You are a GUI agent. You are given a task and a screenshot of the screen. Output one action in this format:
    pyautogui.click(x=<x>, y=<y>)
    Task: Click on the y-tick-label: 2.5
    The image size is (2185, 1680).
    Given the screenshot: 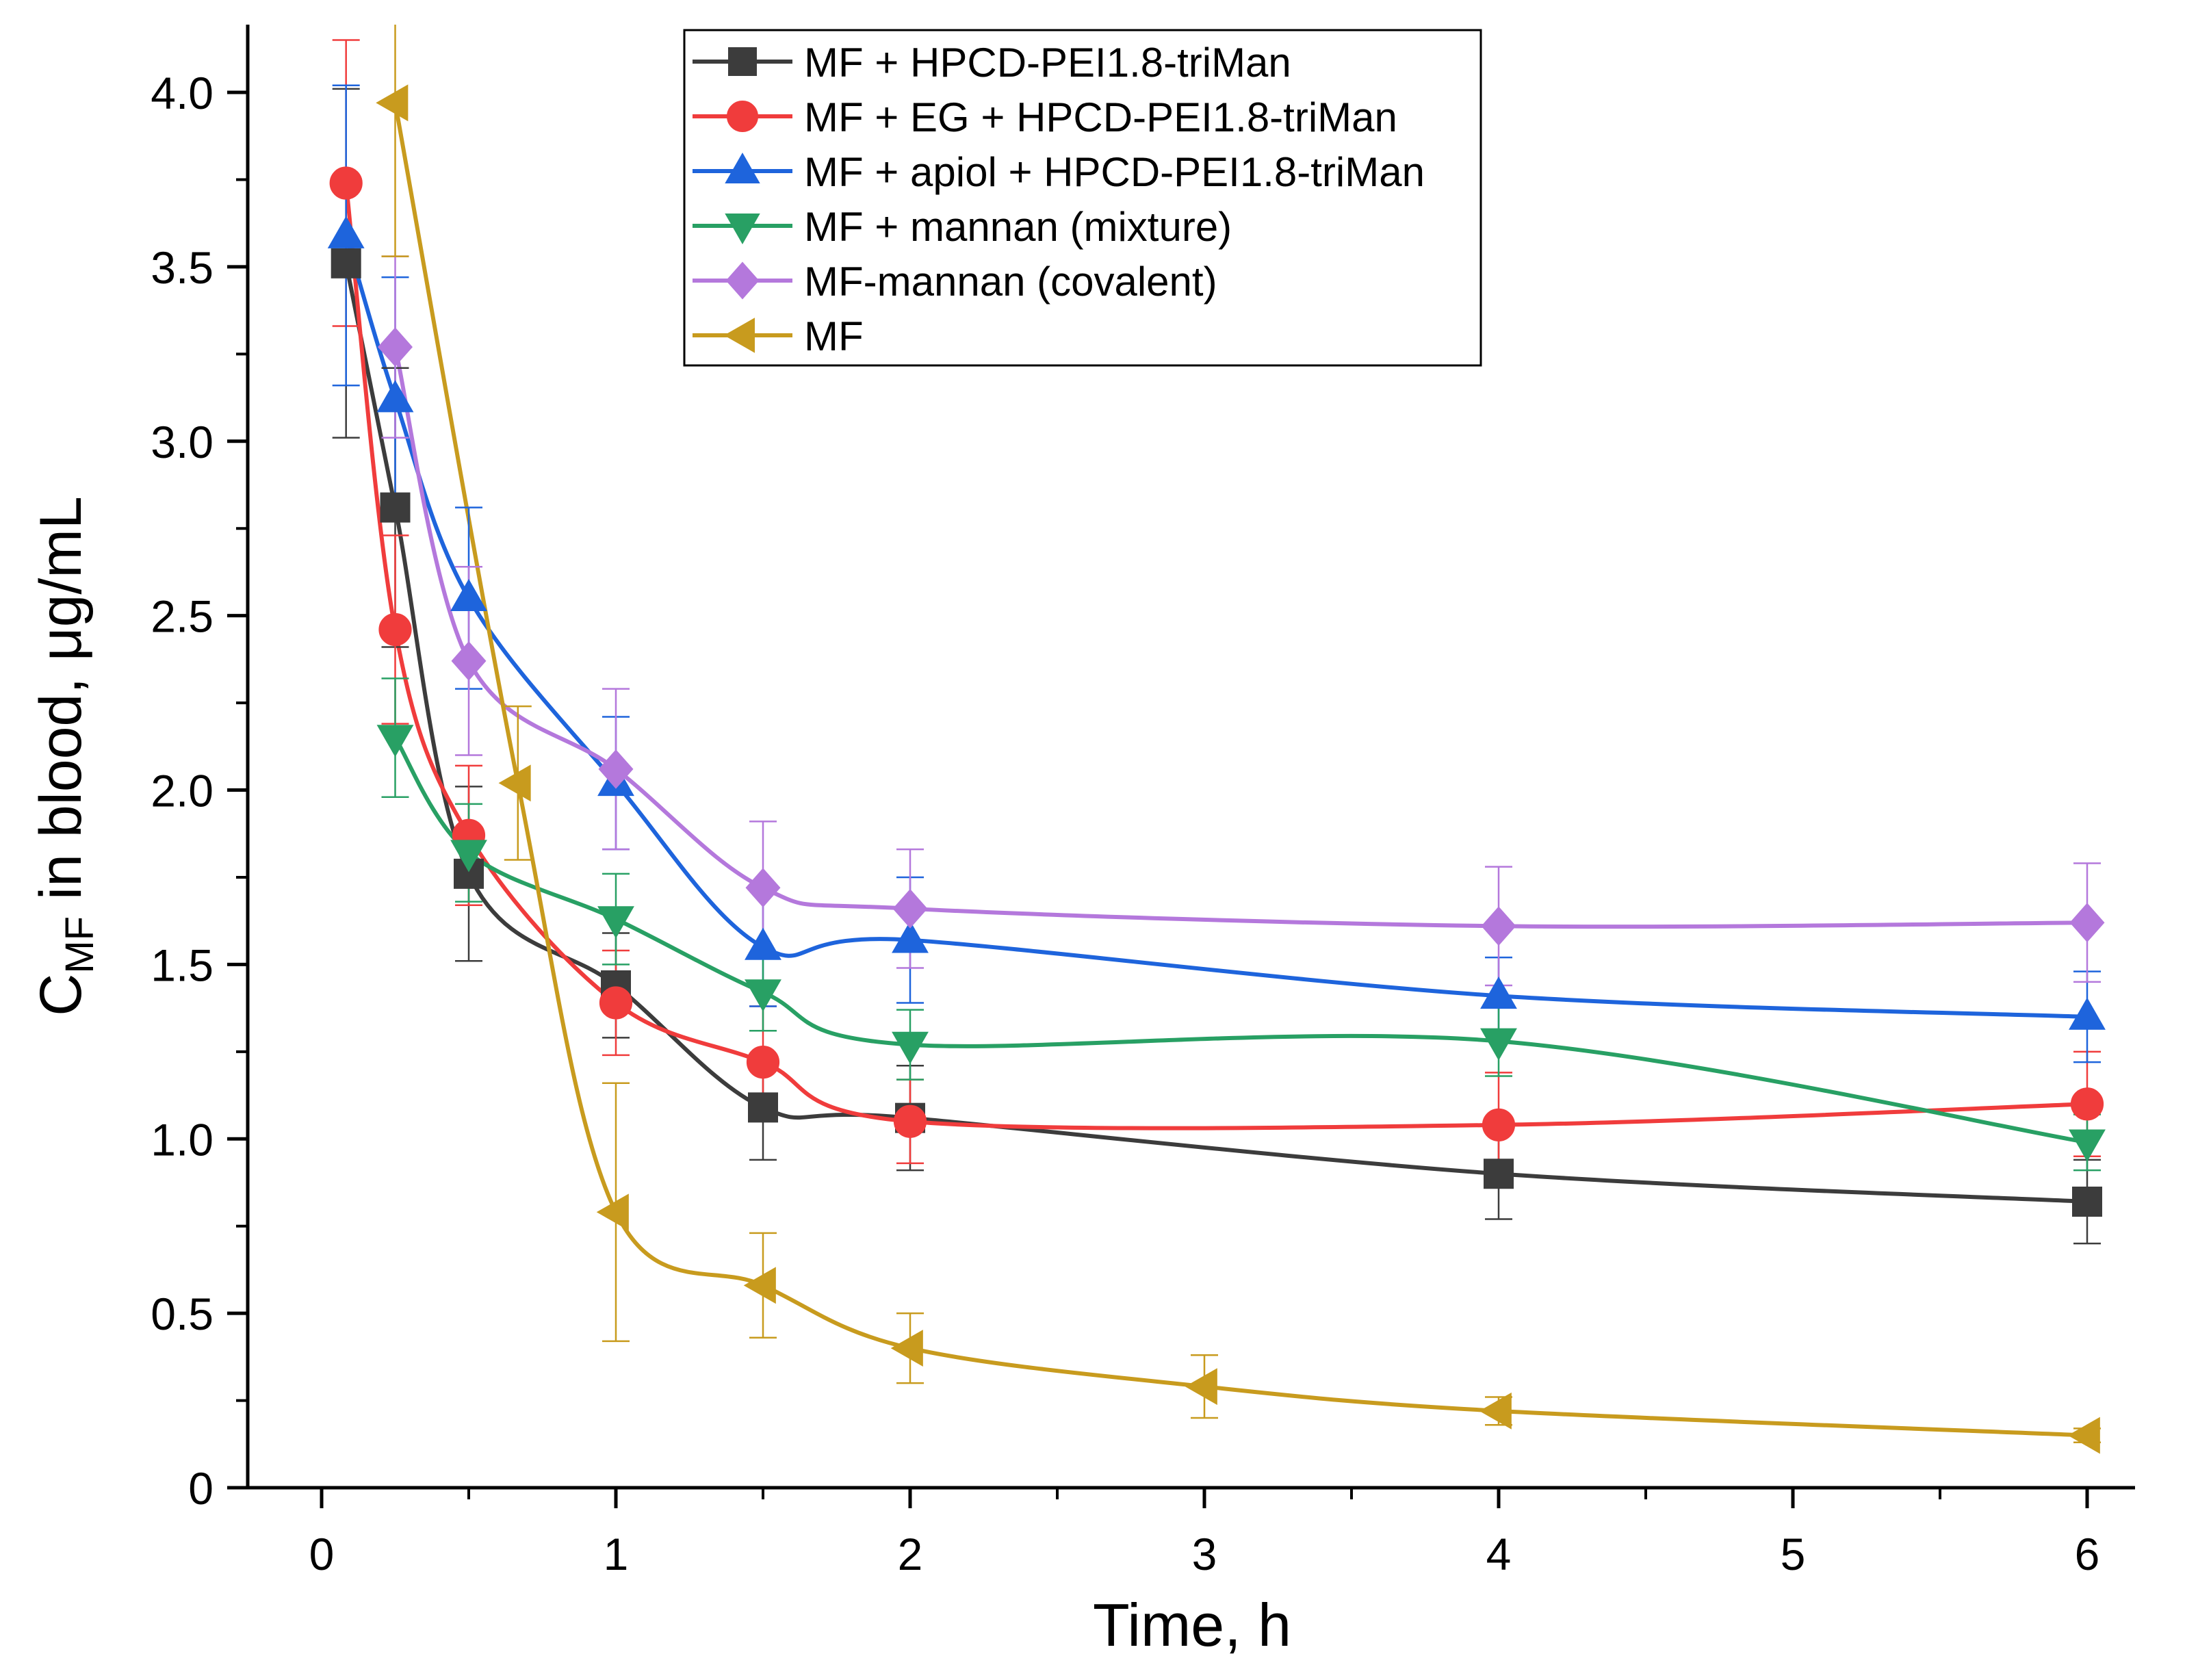 What is the action you would take?
    pyautogui.click(x=182, y=616)
    